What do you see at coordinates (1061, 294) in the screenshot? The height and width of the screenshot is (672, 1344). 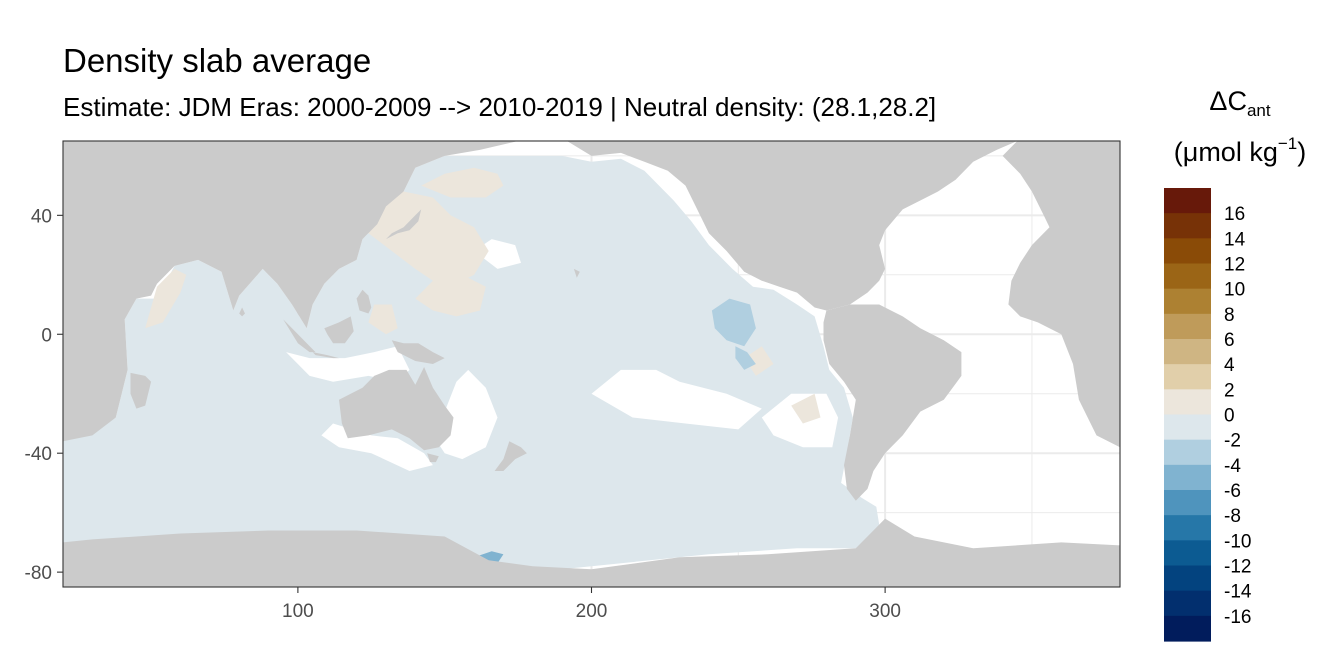 I see `land-europe-africa-east` at bounding box center [1061, 294].